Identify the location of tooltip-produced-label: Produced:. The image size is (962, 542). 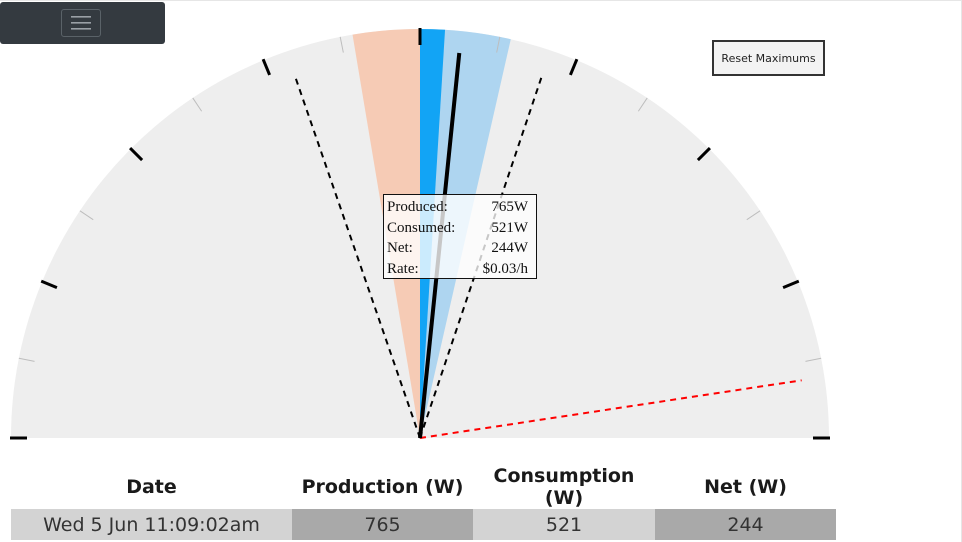
(417, 207).